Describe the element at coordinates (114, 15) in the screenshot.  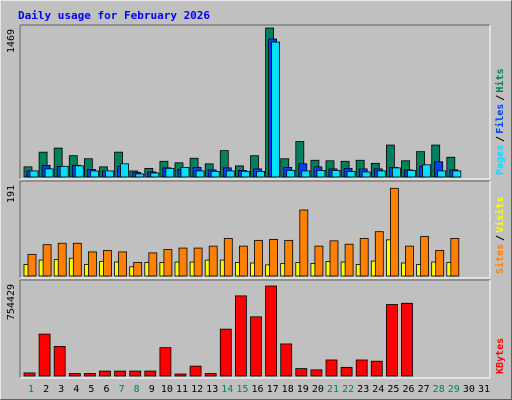
I see `chart-title: Daily usage for February 2026` at that location.